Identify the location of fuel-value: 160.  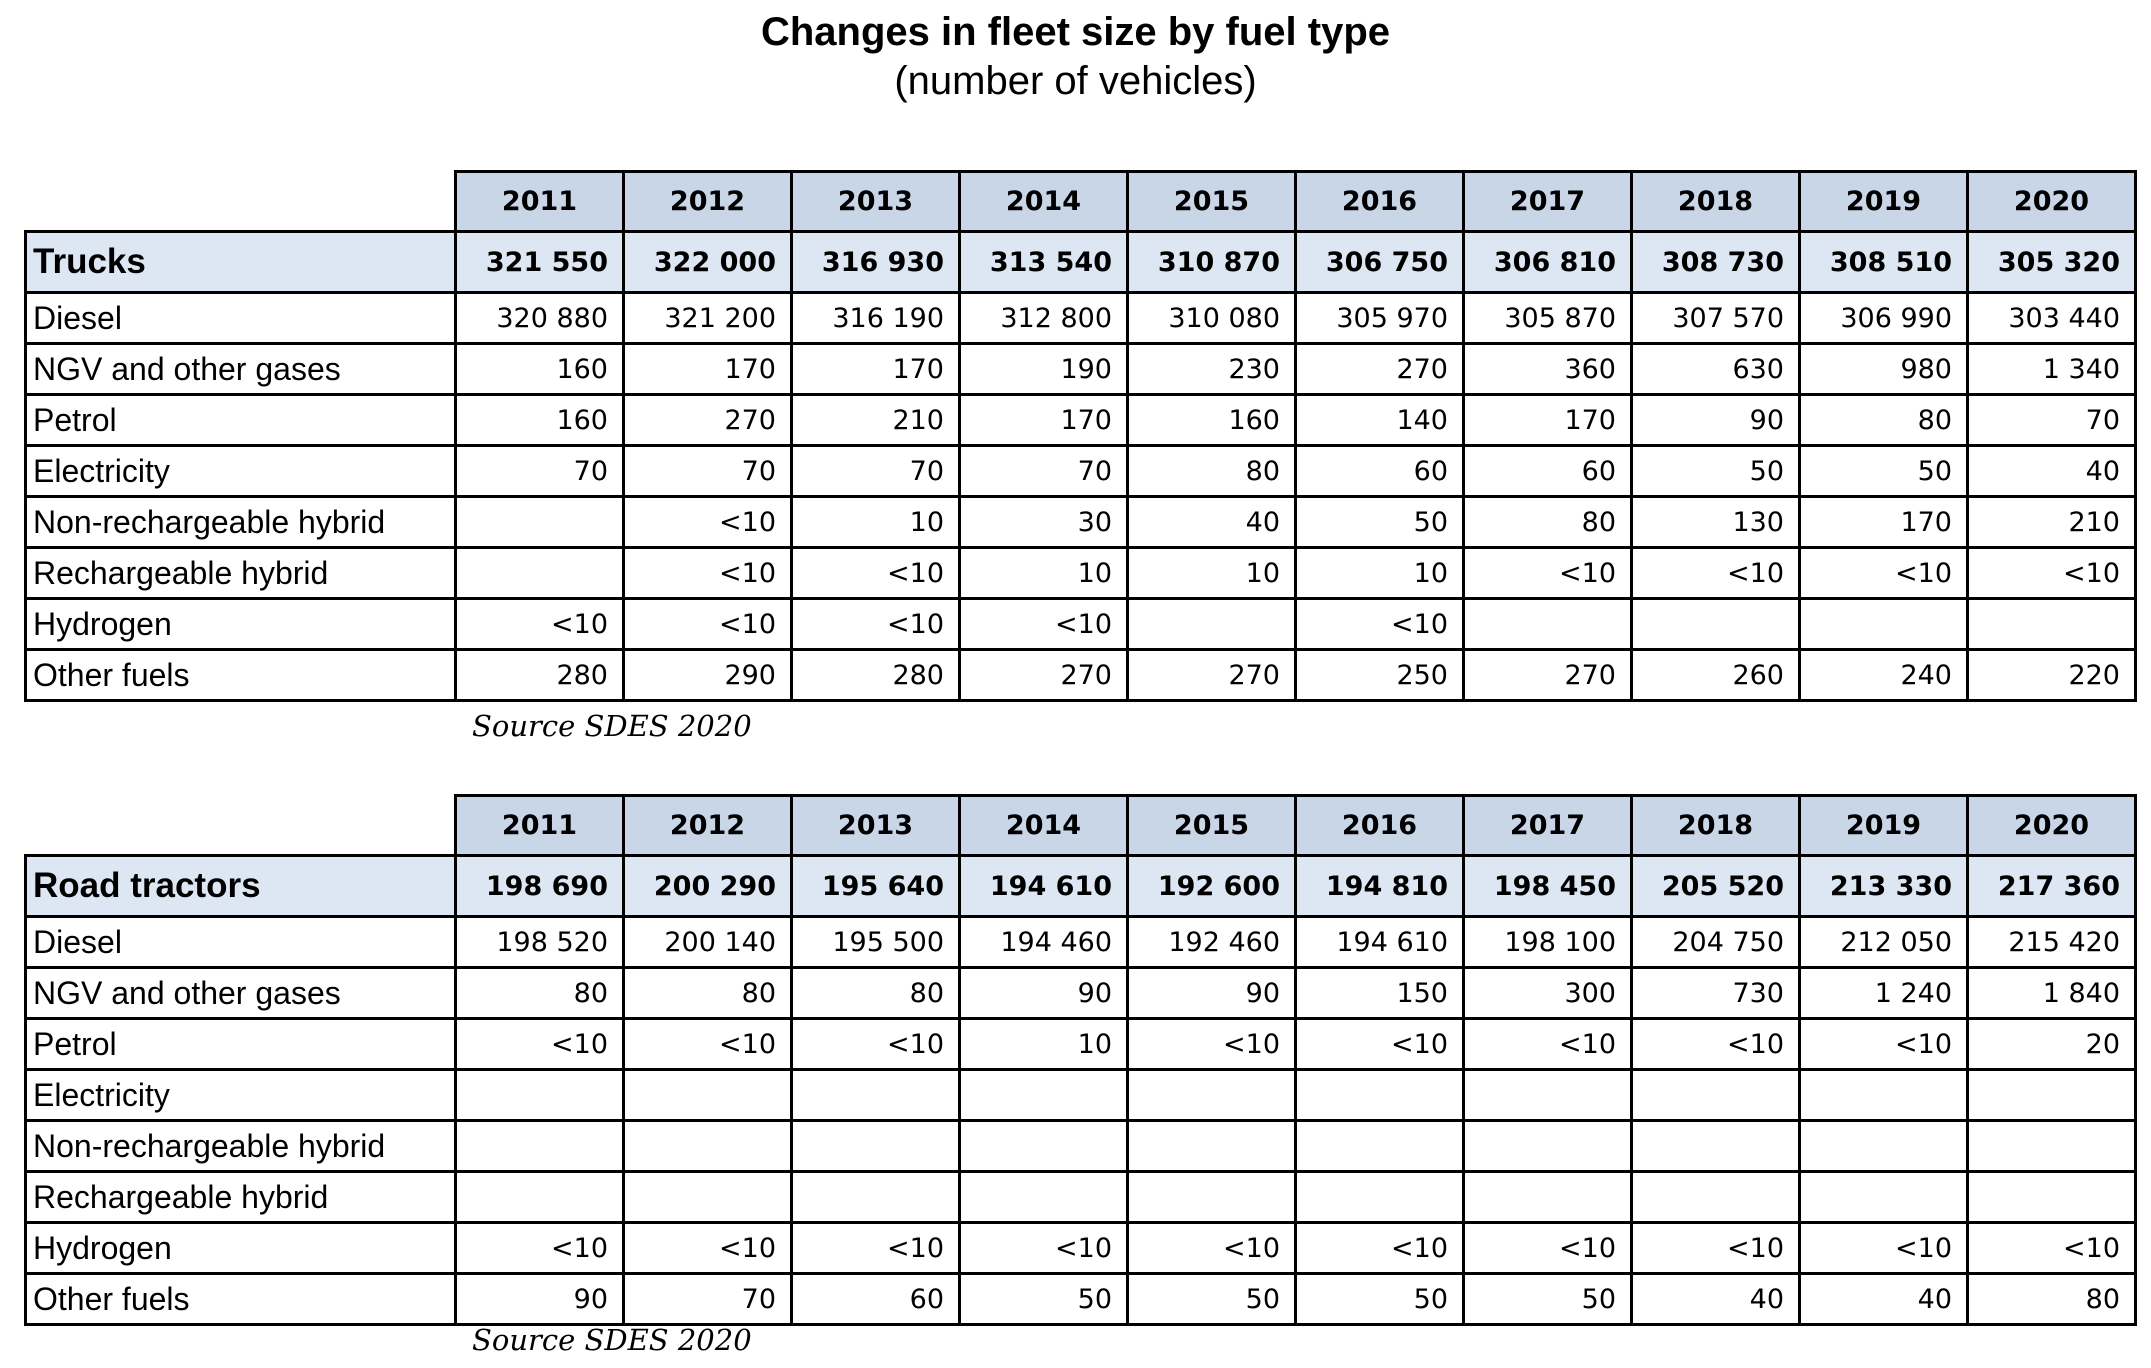
(539, 420).